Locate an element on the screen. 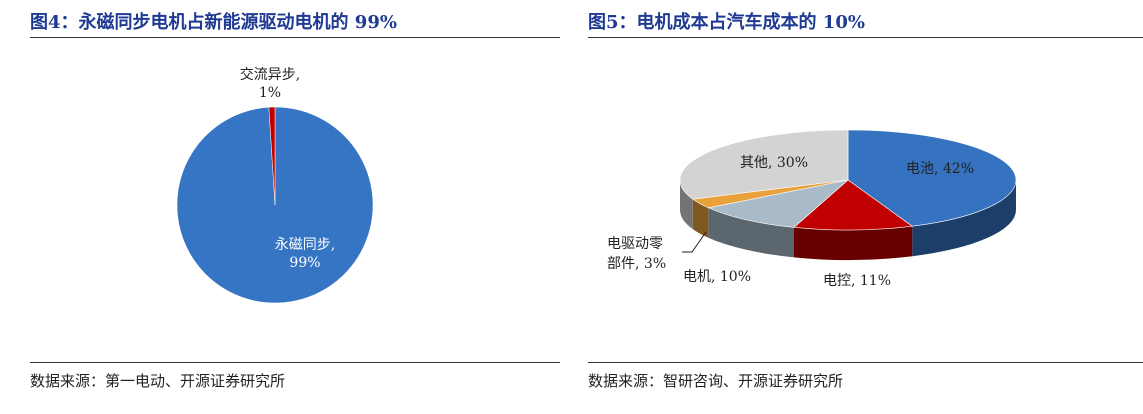  source-text: 数据来源：智研咨询、开源证券研究所 is located at coordinates (716, 381).